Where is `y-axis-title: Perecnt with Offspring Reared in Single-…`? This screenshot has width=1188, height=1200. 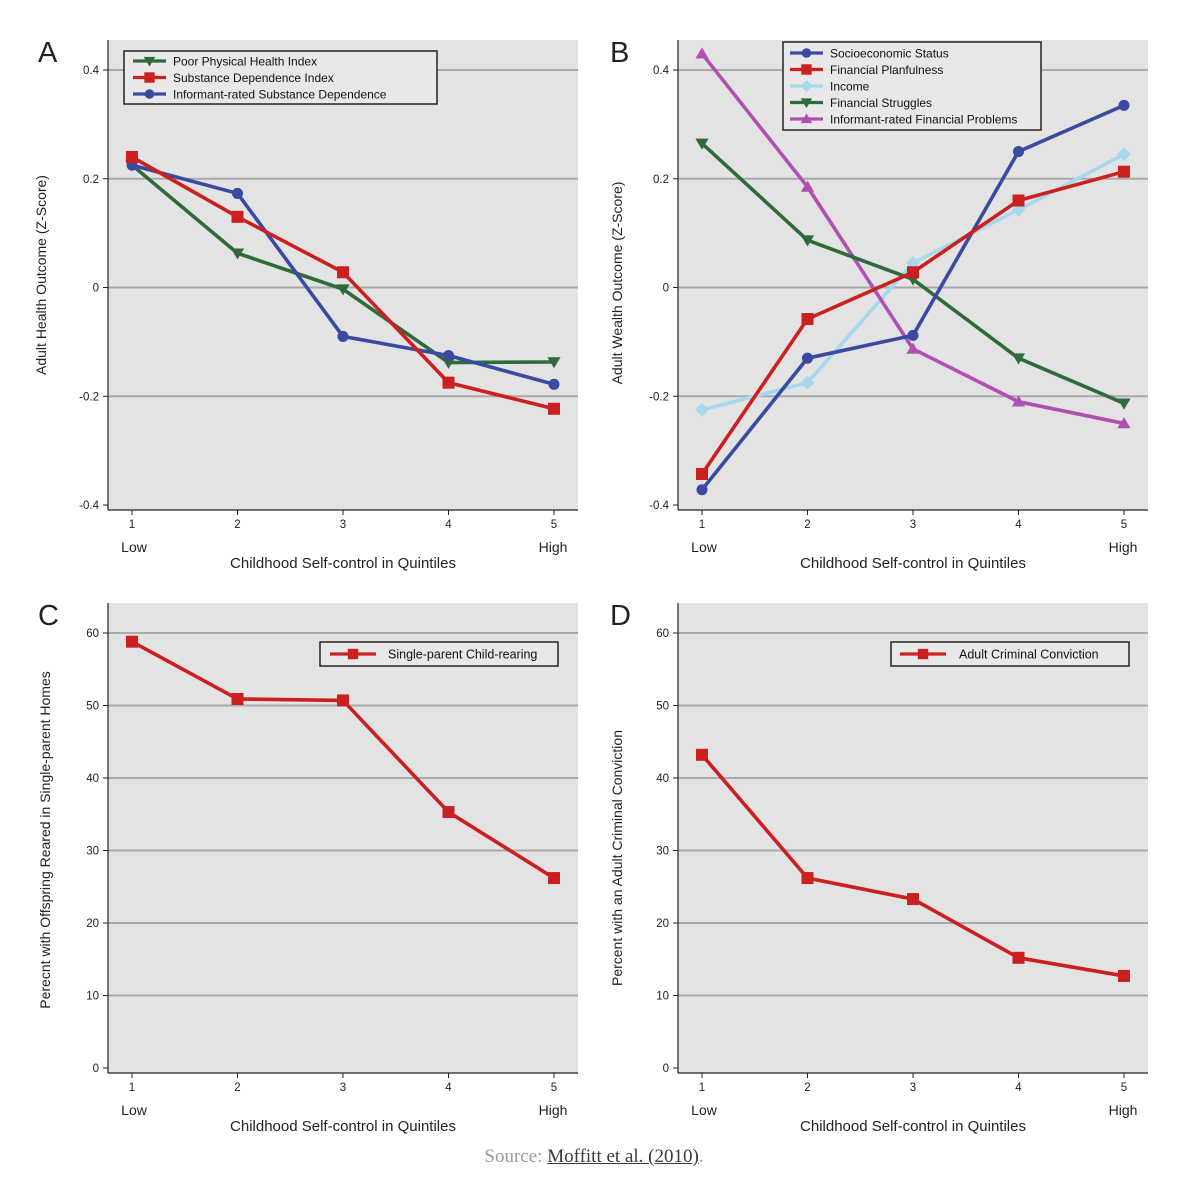
y-axis-title: Perecnt with Offspring Reared in Single-… is located at coordinates (45, 839).